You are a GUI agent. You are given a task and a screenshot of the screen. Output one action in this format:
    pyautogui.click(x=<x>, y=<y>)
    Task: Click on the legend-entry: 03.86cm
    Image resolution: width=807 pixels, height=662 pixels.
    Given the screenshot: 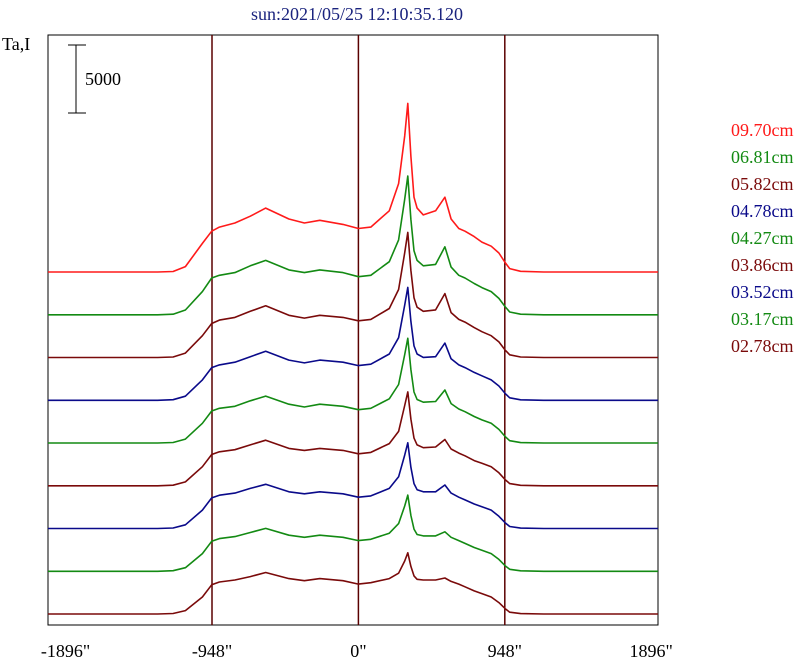 What is the action you would take?
    pyautogui.click(x=762, y=265)
    